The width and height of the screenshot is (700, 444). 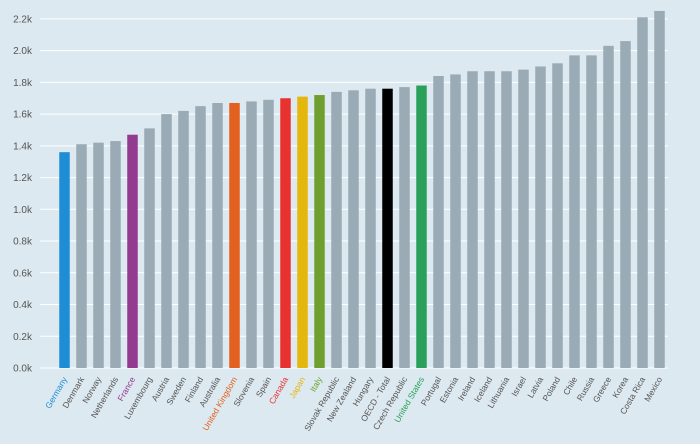 What do you see at coordinates (268, 233) in the screenshot?
I see `bar-spain` at bounding box center [268, 233].